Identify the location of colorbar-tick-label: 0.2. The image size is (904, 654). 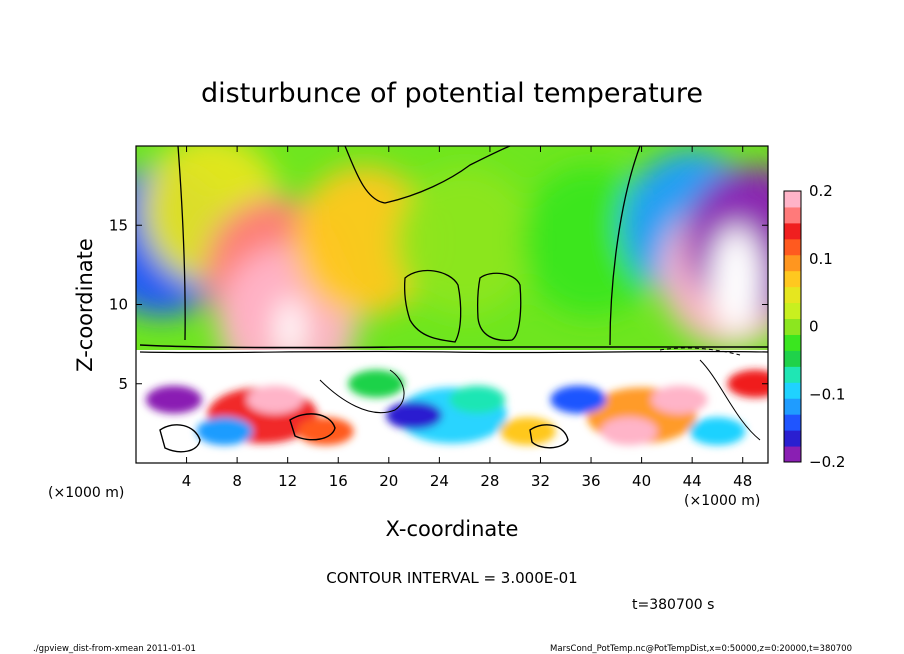
(821, 191).